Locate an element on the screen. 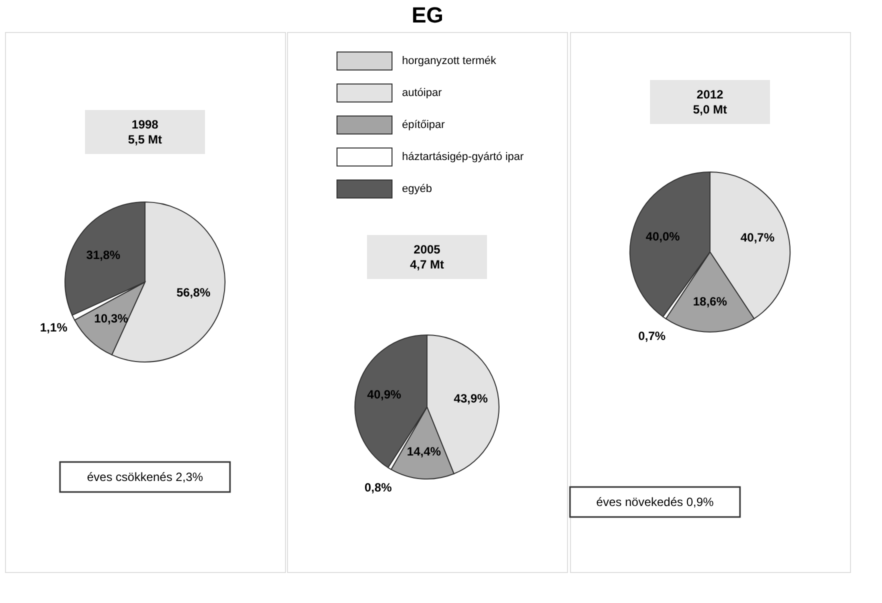 The image size is (882, 603). data-label: 1,1% is located at coordinates (54, 327).